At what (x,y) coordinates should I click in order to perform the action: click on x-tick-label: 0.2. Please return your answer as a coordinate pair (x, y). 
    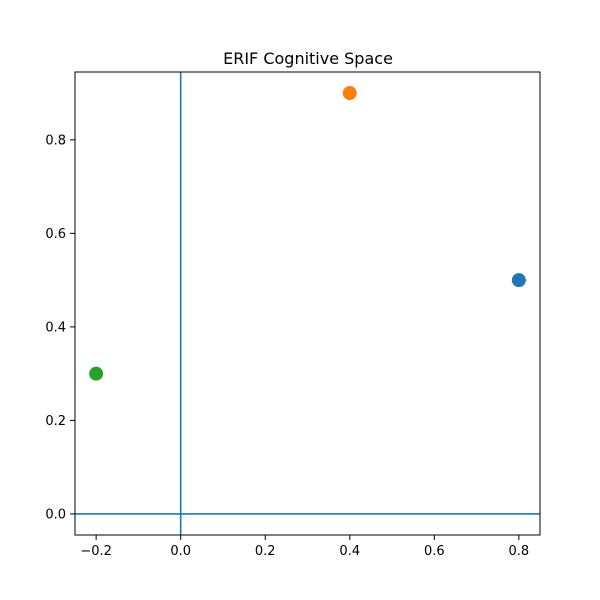
    Looking at the image, I should click on (265, 551).